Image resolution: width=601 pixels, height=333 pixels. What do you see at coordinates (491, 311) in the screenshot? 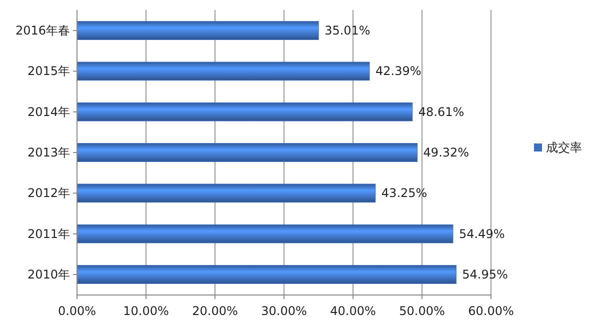
I see `x-tick-label: 60.00%` at bounding box center [491, 311].